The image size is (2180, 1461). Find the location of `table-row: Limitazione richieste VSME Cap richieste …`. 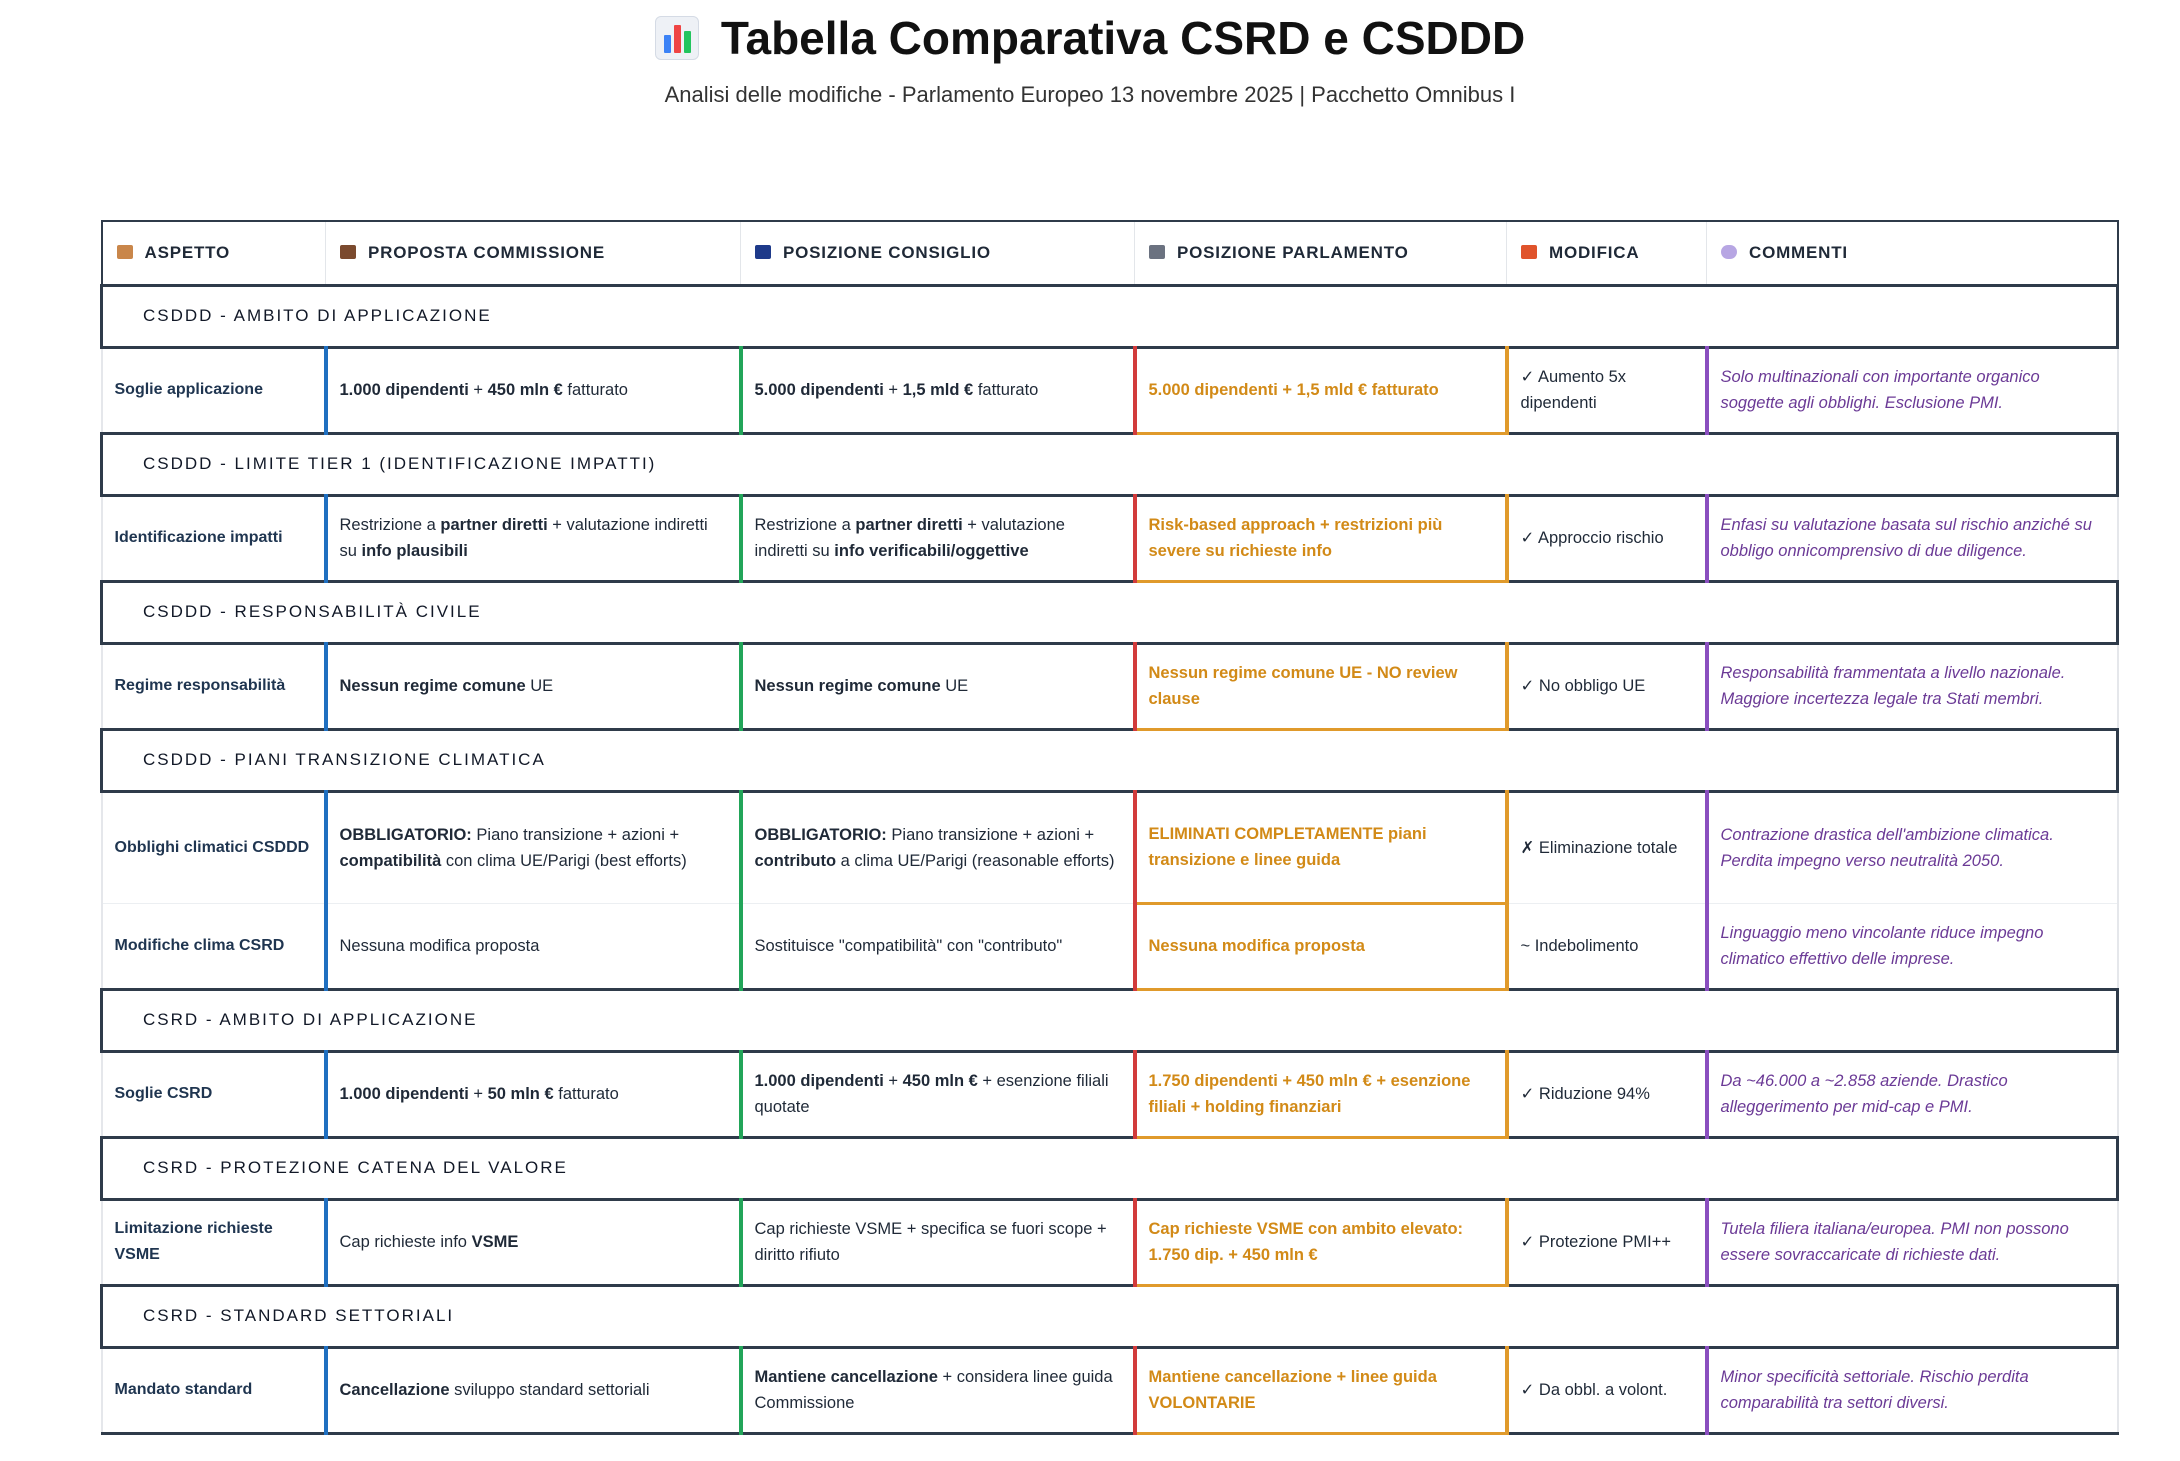

table-row: Limitazione richieste VSME Cap richieste … is located at coordinates (1109, 1243).